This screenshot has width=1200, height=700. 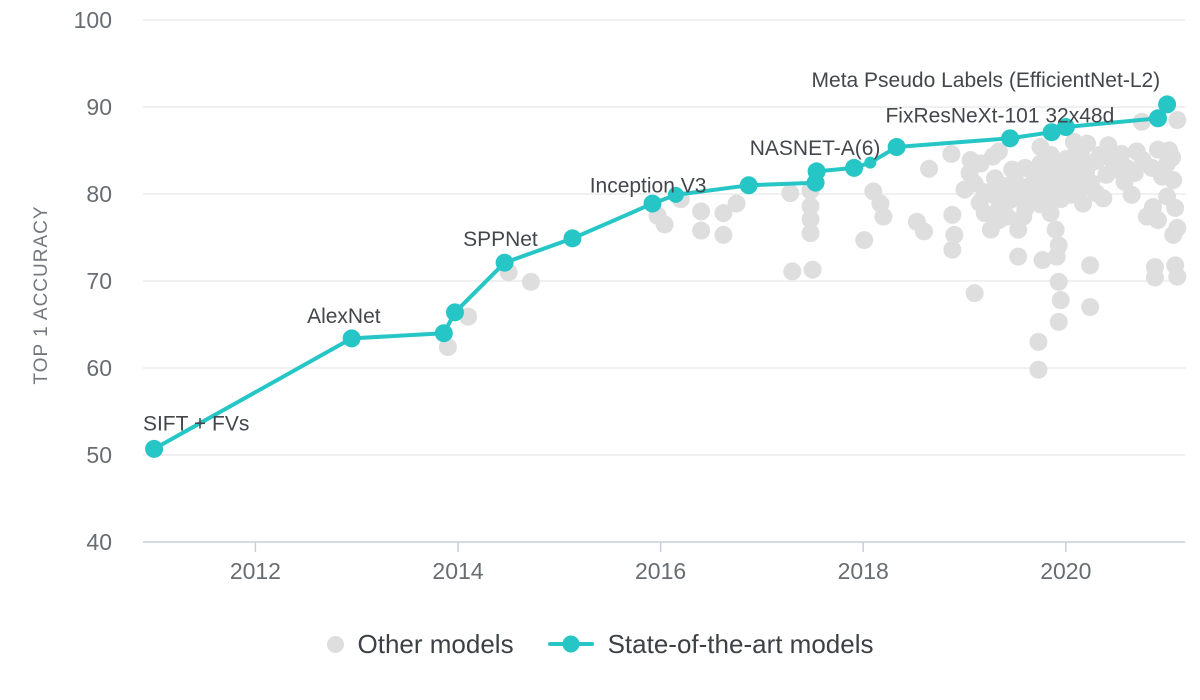 What do you see at coordinates (986, 80) in the screenshot?
I see `annotation-label: Meta Pseudo Labels (EfficientNet-L2)` at bounding box center [986, 80].